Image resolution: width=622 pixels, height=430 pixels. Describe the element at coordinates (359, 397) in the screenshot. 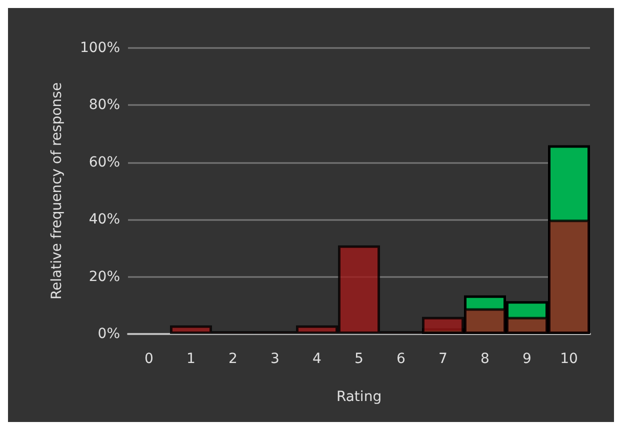

I see `x-axis-title: Rating` at that location.